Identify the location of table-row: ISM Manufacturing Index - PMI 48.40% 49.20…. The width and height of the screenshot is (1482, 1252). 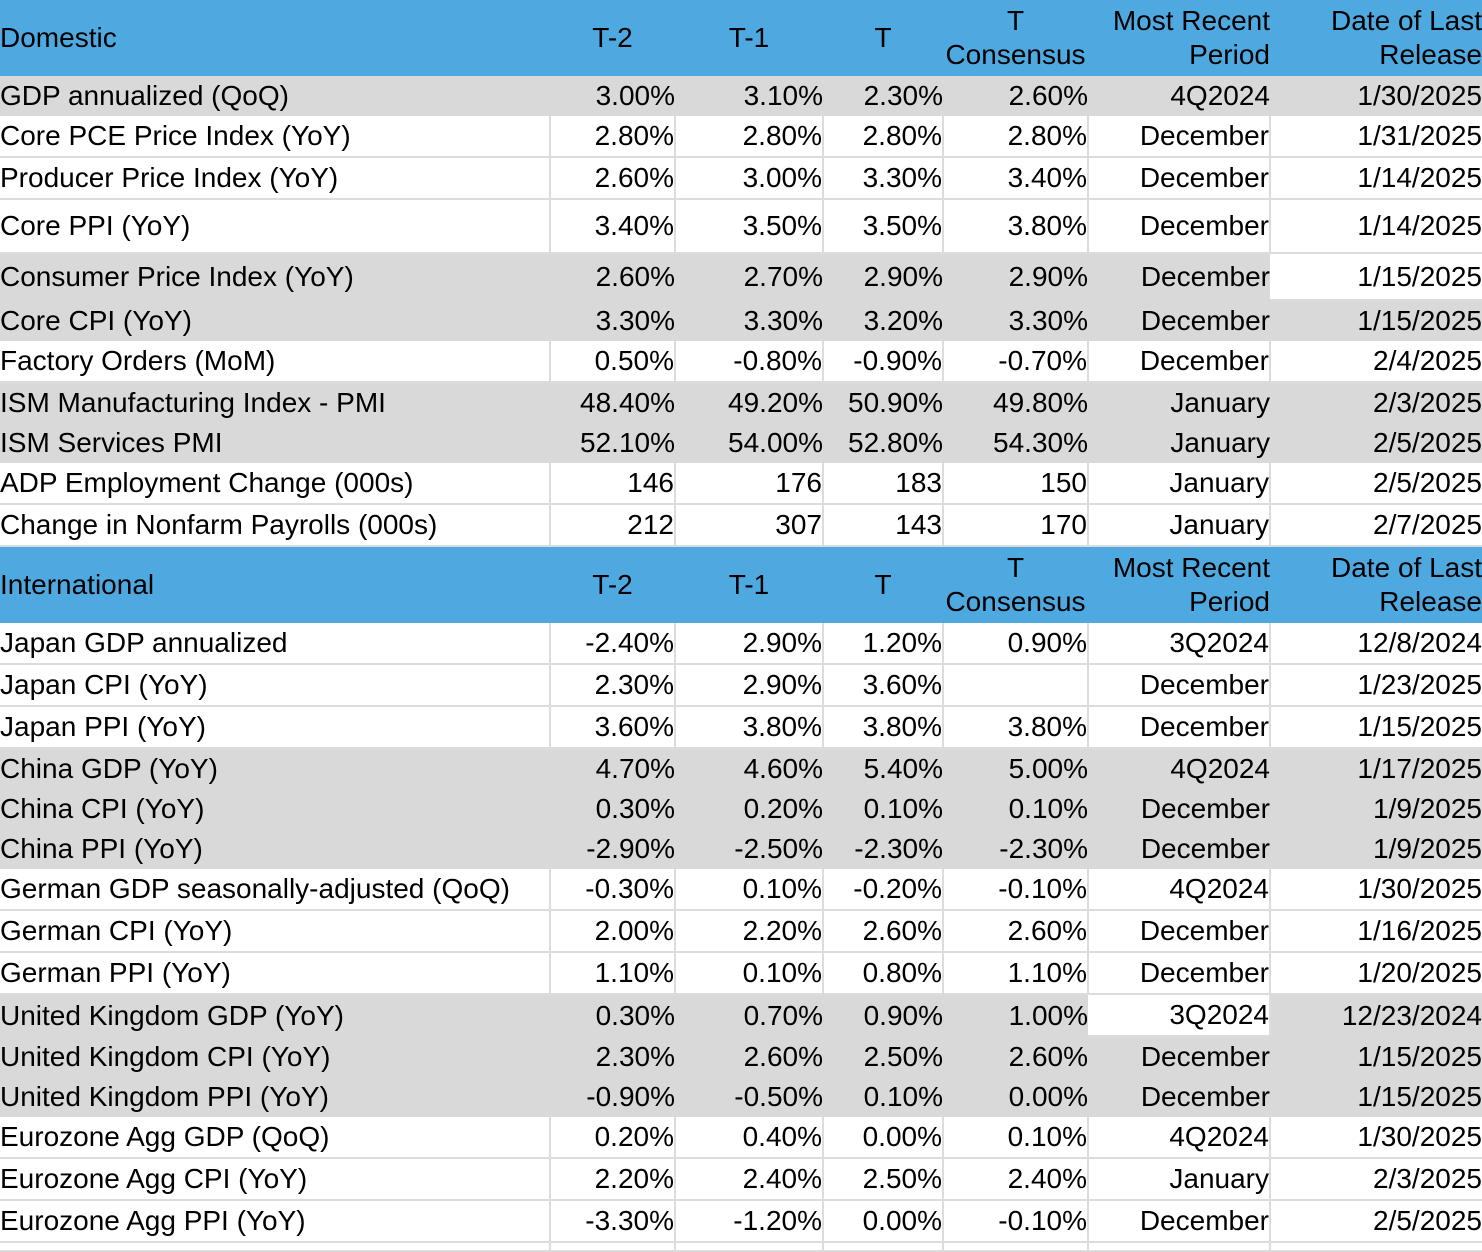
(741, 402).